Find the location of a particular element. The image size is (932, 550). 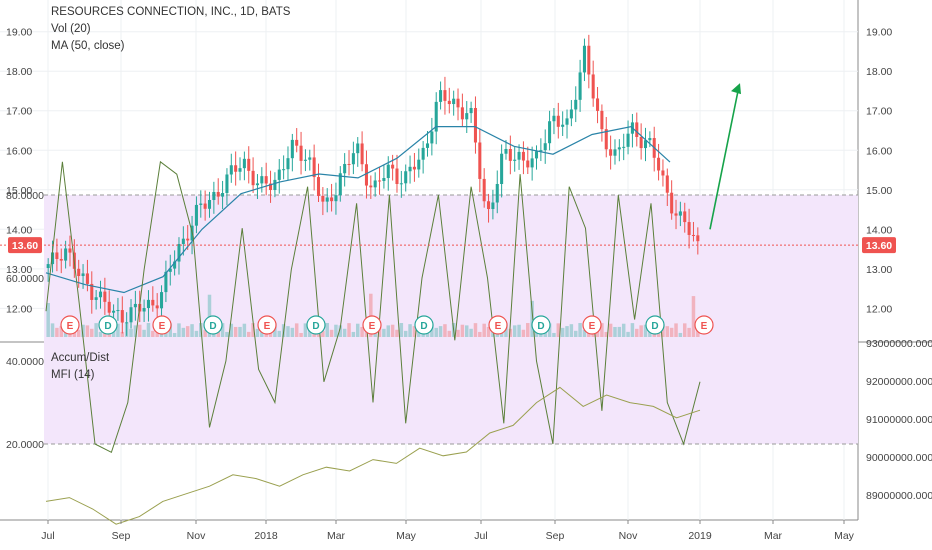

price-tick-left: 19.00 is located at coordinates (19, 33).